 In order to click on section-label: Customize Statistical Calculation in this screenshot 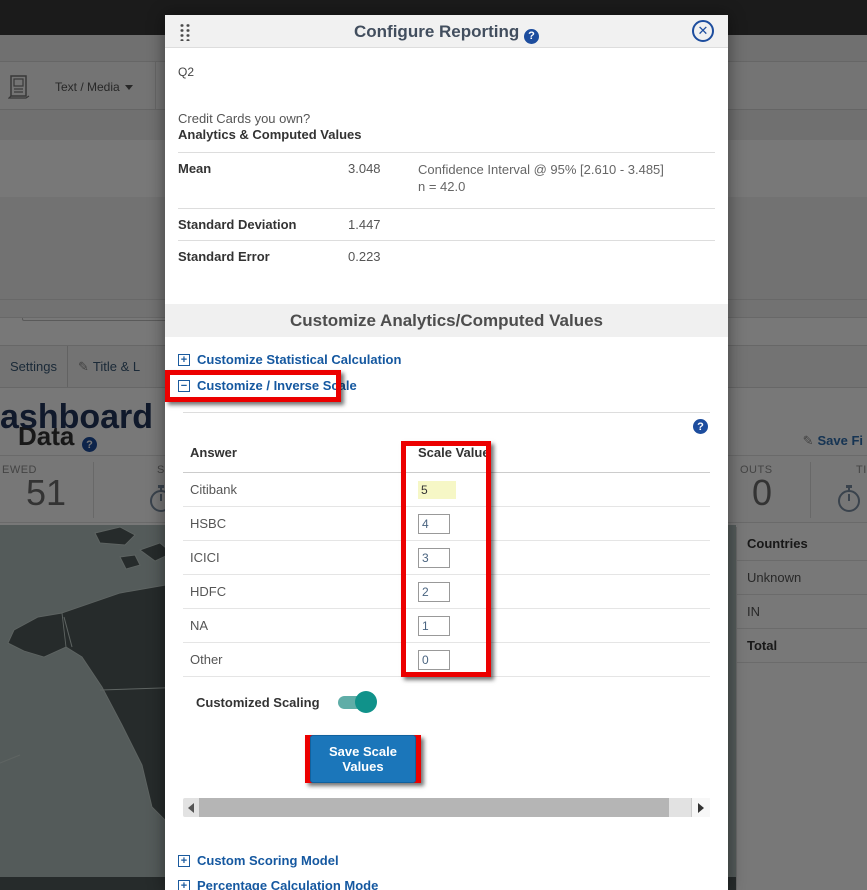, I will do `click(299, 359)`.